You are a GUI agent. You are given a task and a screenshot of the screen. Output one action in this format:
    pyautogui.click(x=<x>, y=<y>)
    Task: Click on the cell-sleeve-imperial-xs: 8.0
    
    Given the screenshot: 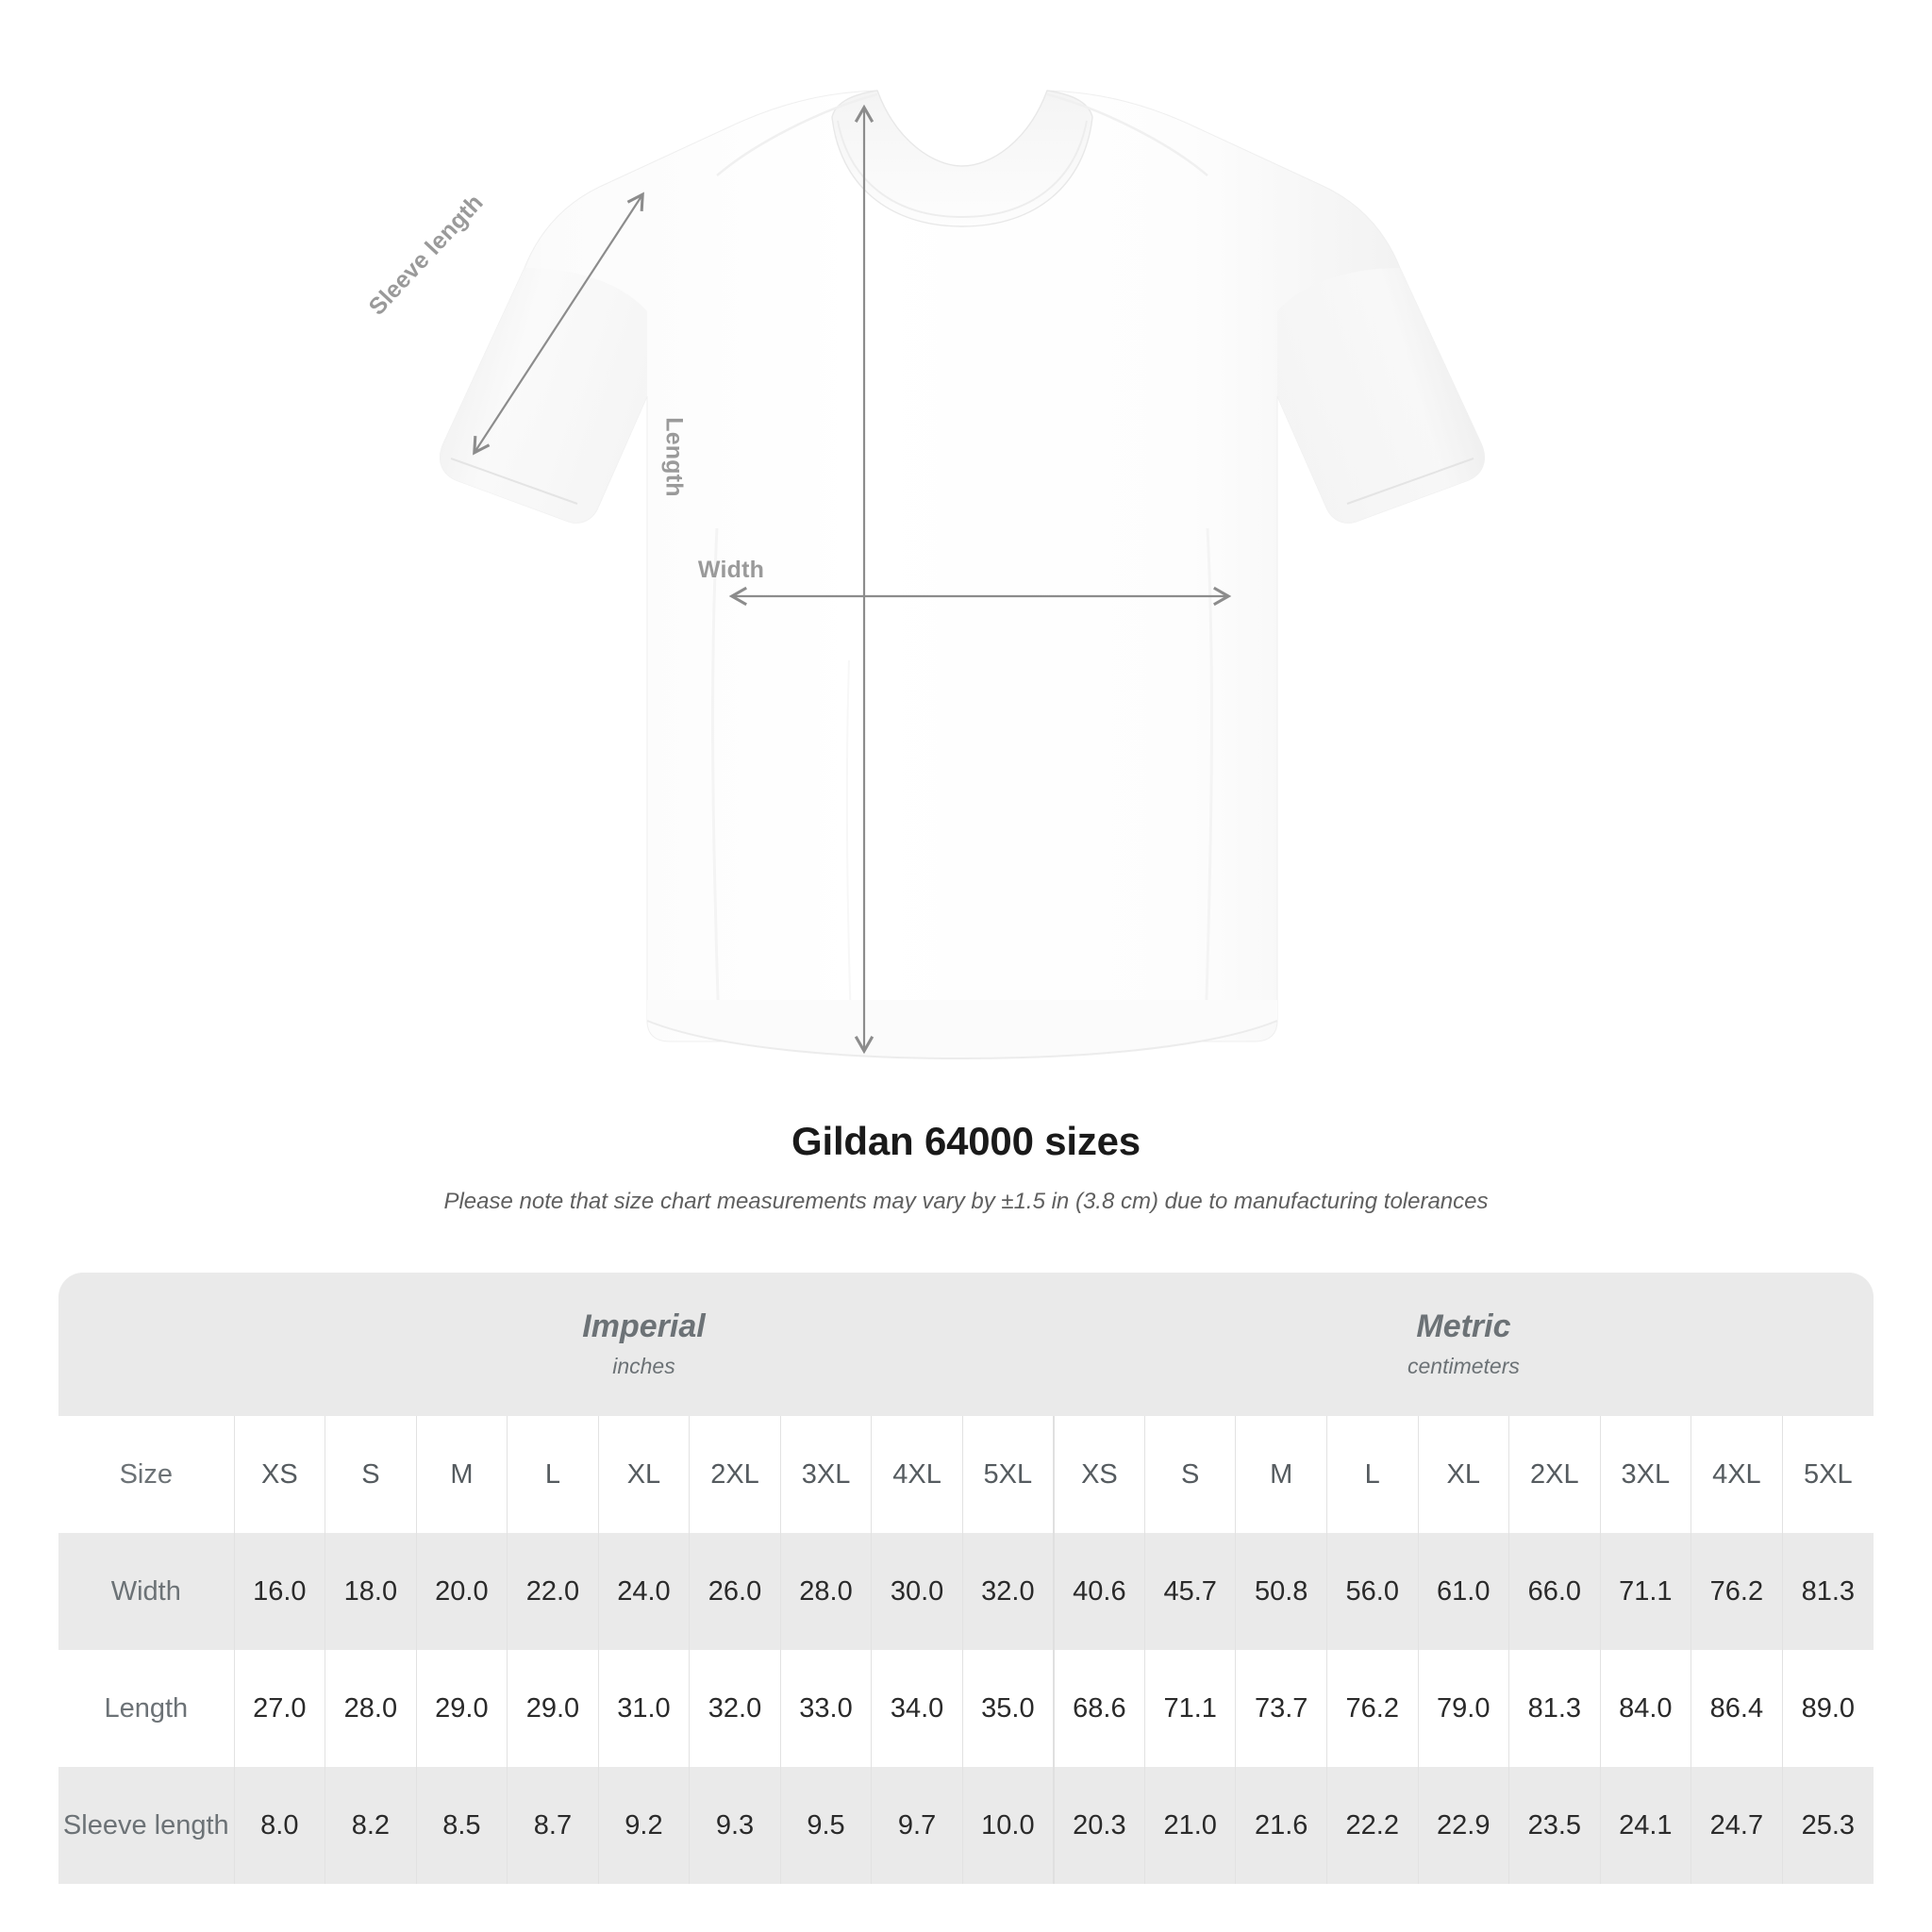 What is the action you would take?
    pyautogui.click(x=279, y=1826)
    